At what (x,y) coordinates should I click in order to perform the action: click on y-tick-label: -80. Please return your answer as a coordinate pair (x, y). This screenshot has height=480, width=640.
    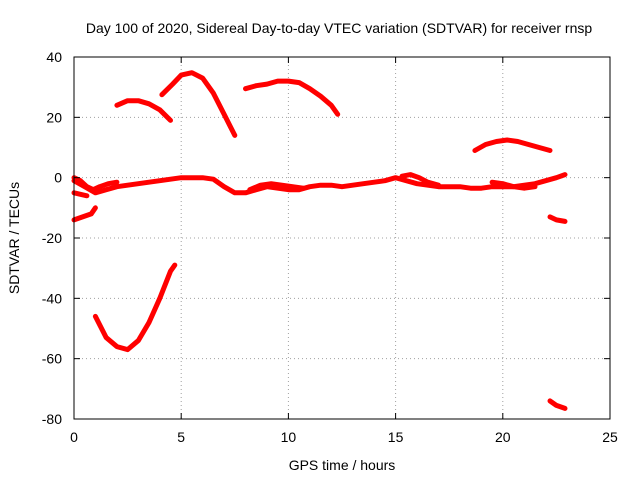
    Looking at the image, I should click on (52, 419).